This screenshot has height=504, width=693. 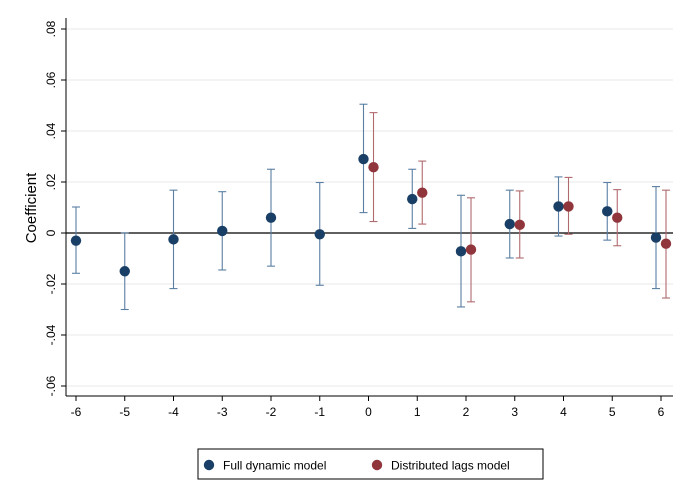 I want to click on y-tick-label: .02, so click(x=51, y=181).